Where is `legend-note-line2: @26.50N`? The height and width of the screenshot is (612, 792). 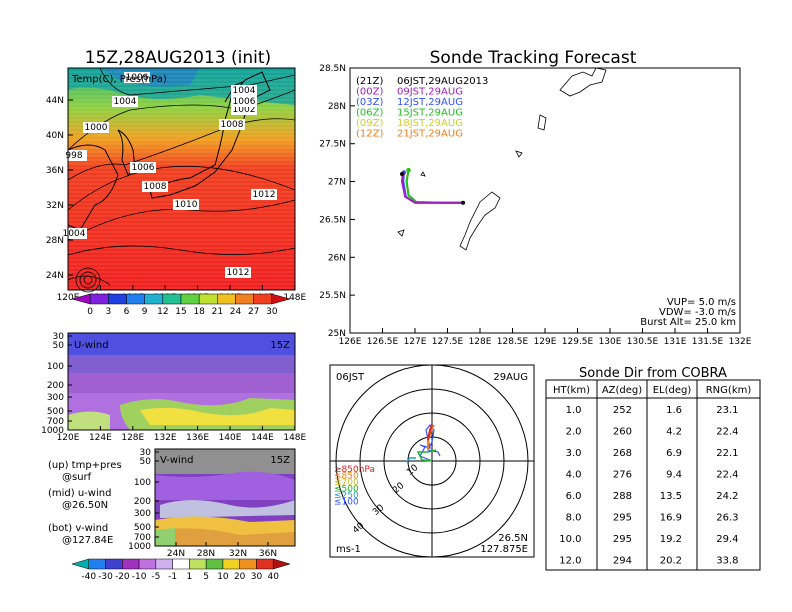
legend-note-line2: @26.50N is located at coordinates (85, 505).